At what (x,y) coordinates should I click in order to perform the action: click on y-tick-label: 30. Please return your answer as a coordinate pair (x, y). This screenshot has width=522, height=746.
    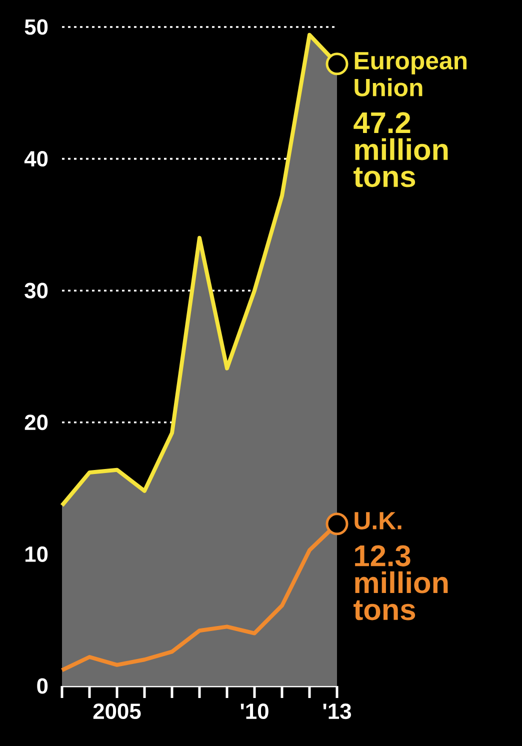
    Looking at the image, I should click on (36, 290).